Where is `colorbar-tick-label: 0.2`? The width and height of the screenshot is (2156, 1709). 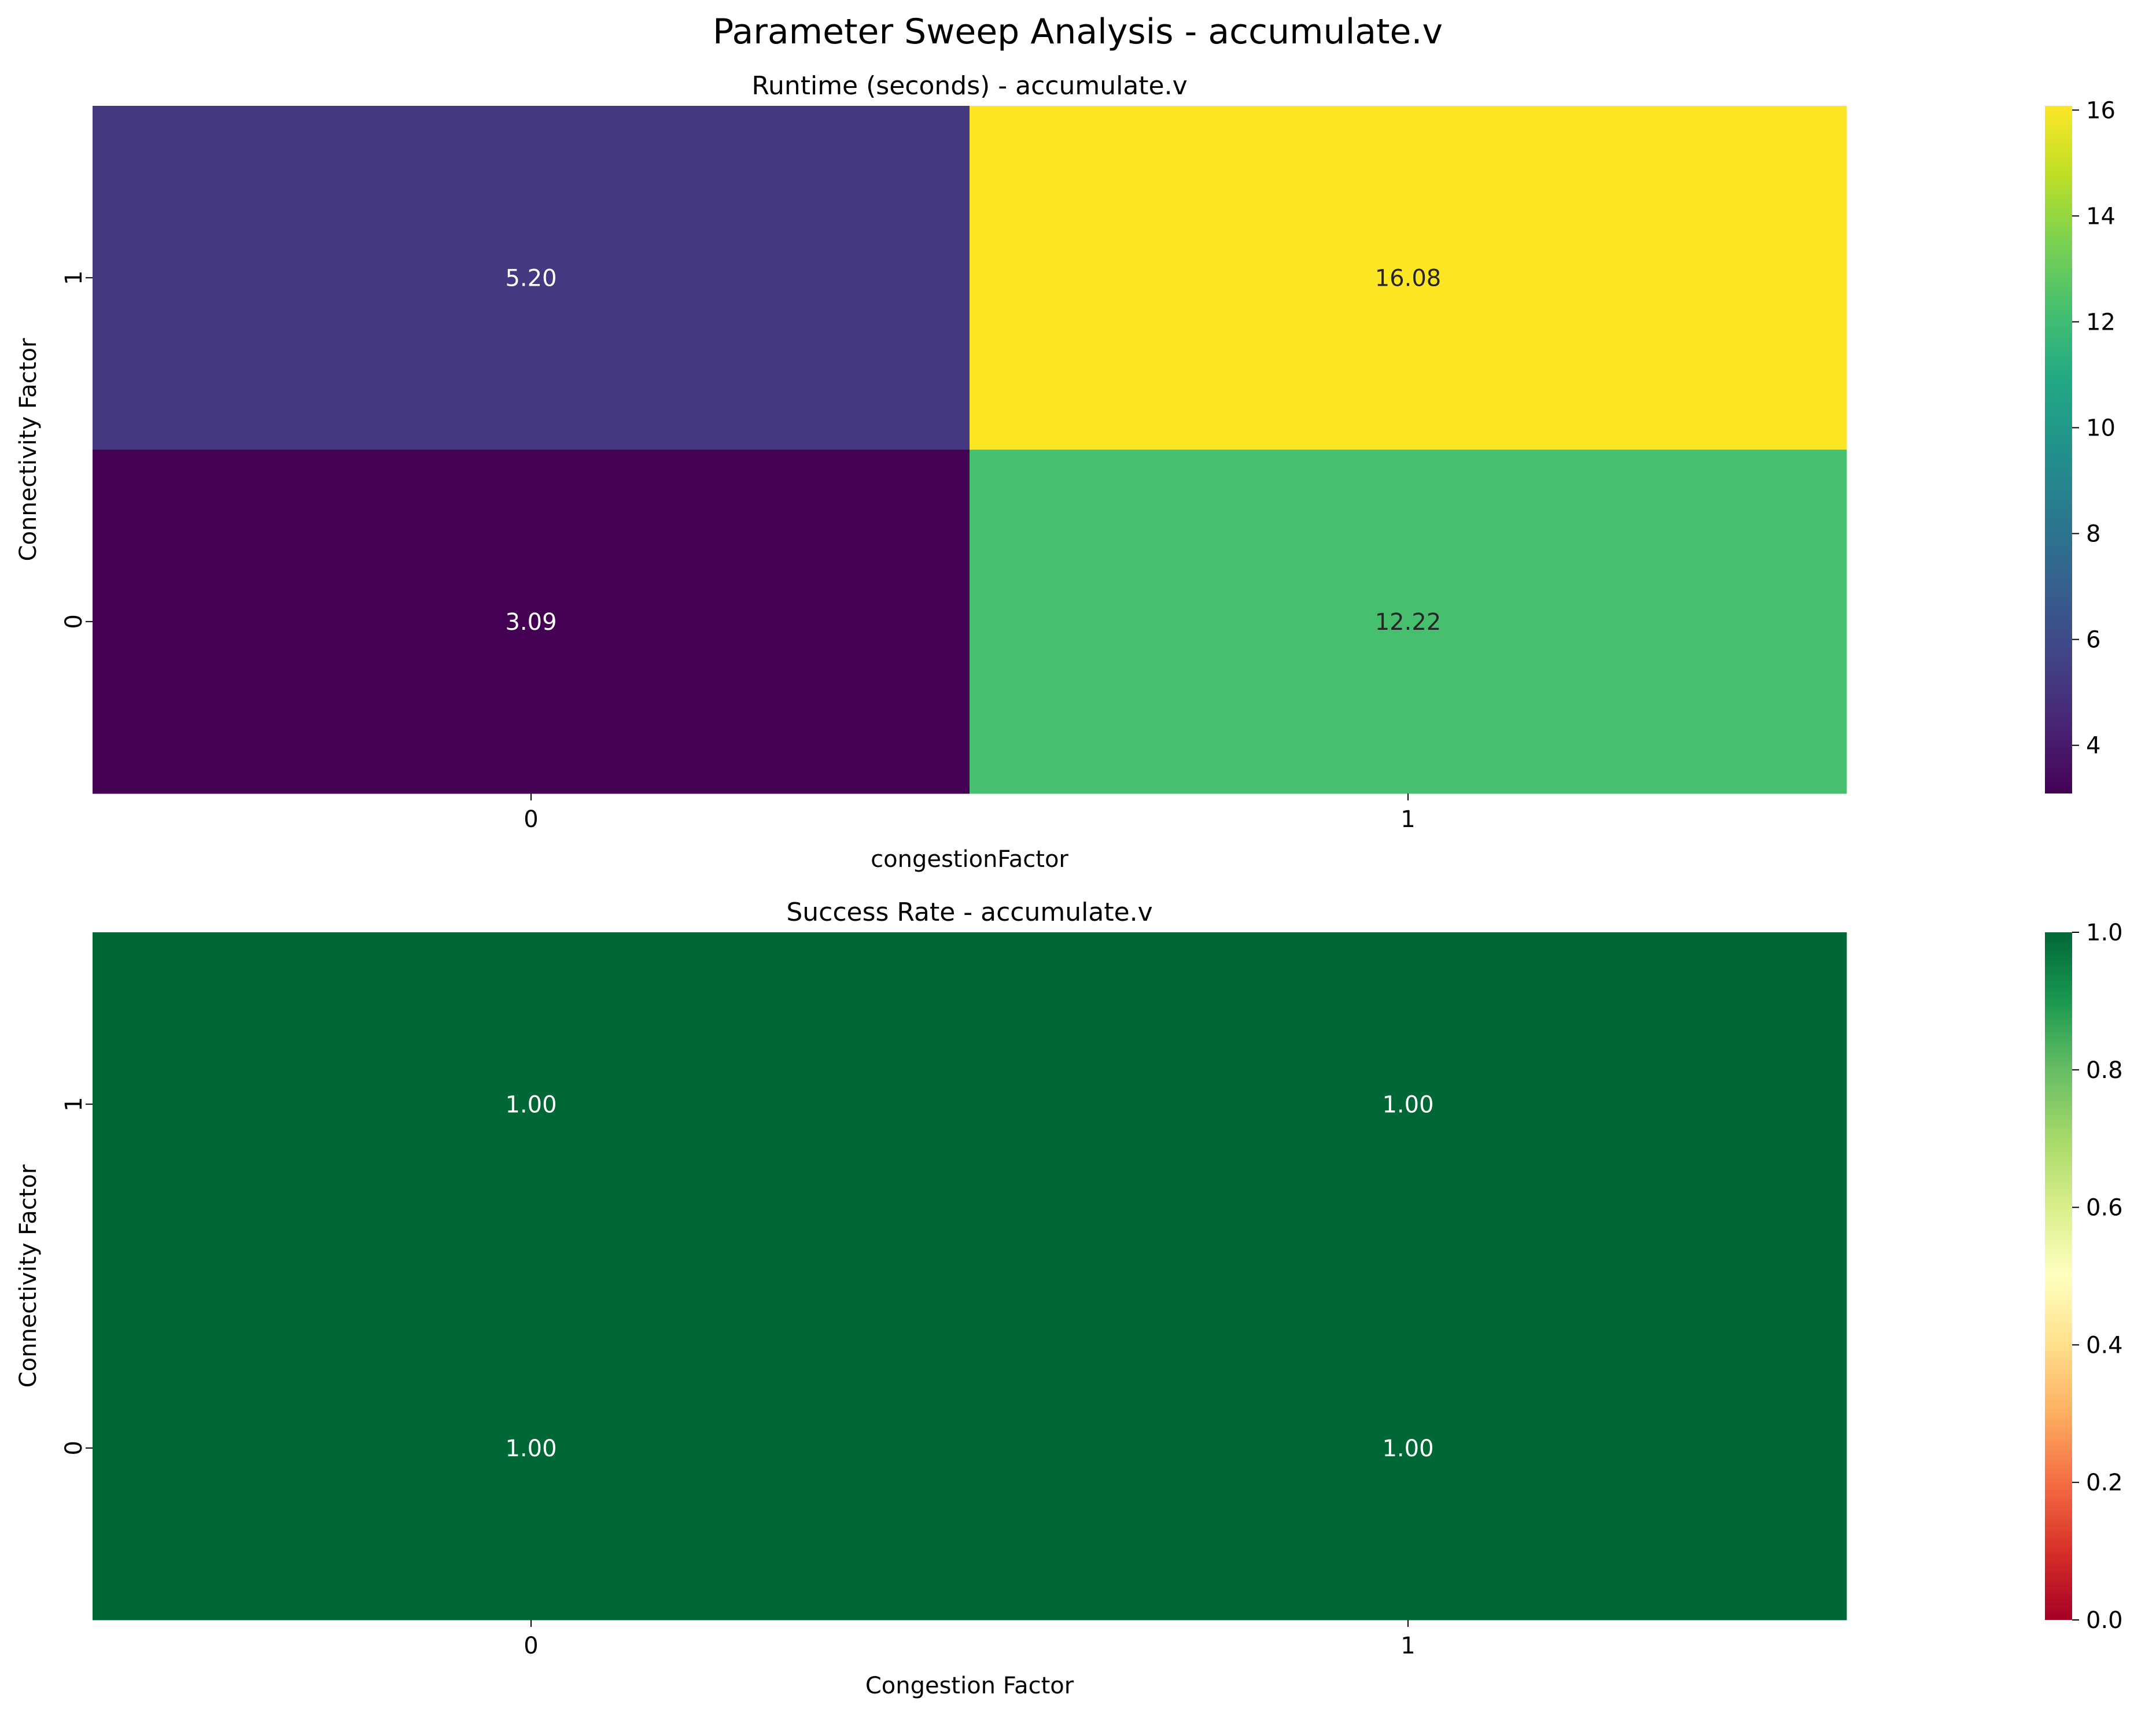
colorbar-tick-label: 0.2 is located at coordinates (2104, 1483).